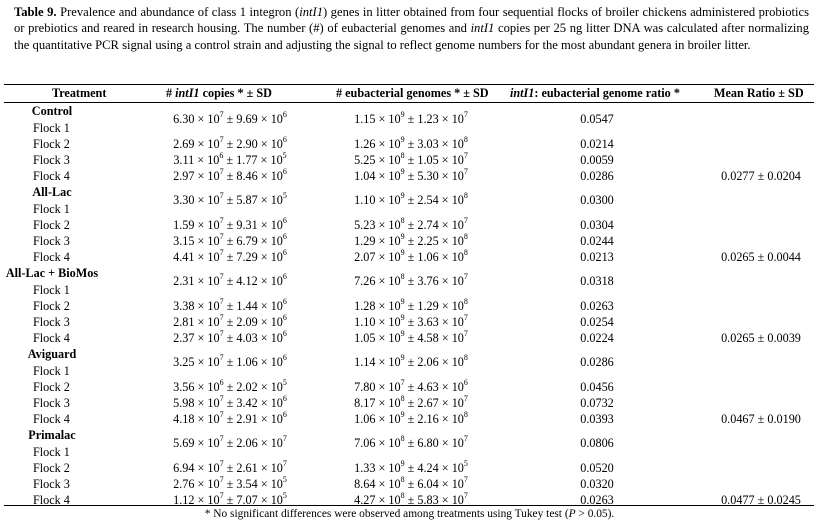 The image size is (819, 523). I want to click on copies-sd-mantissa: 3.54, so click(247, 483).